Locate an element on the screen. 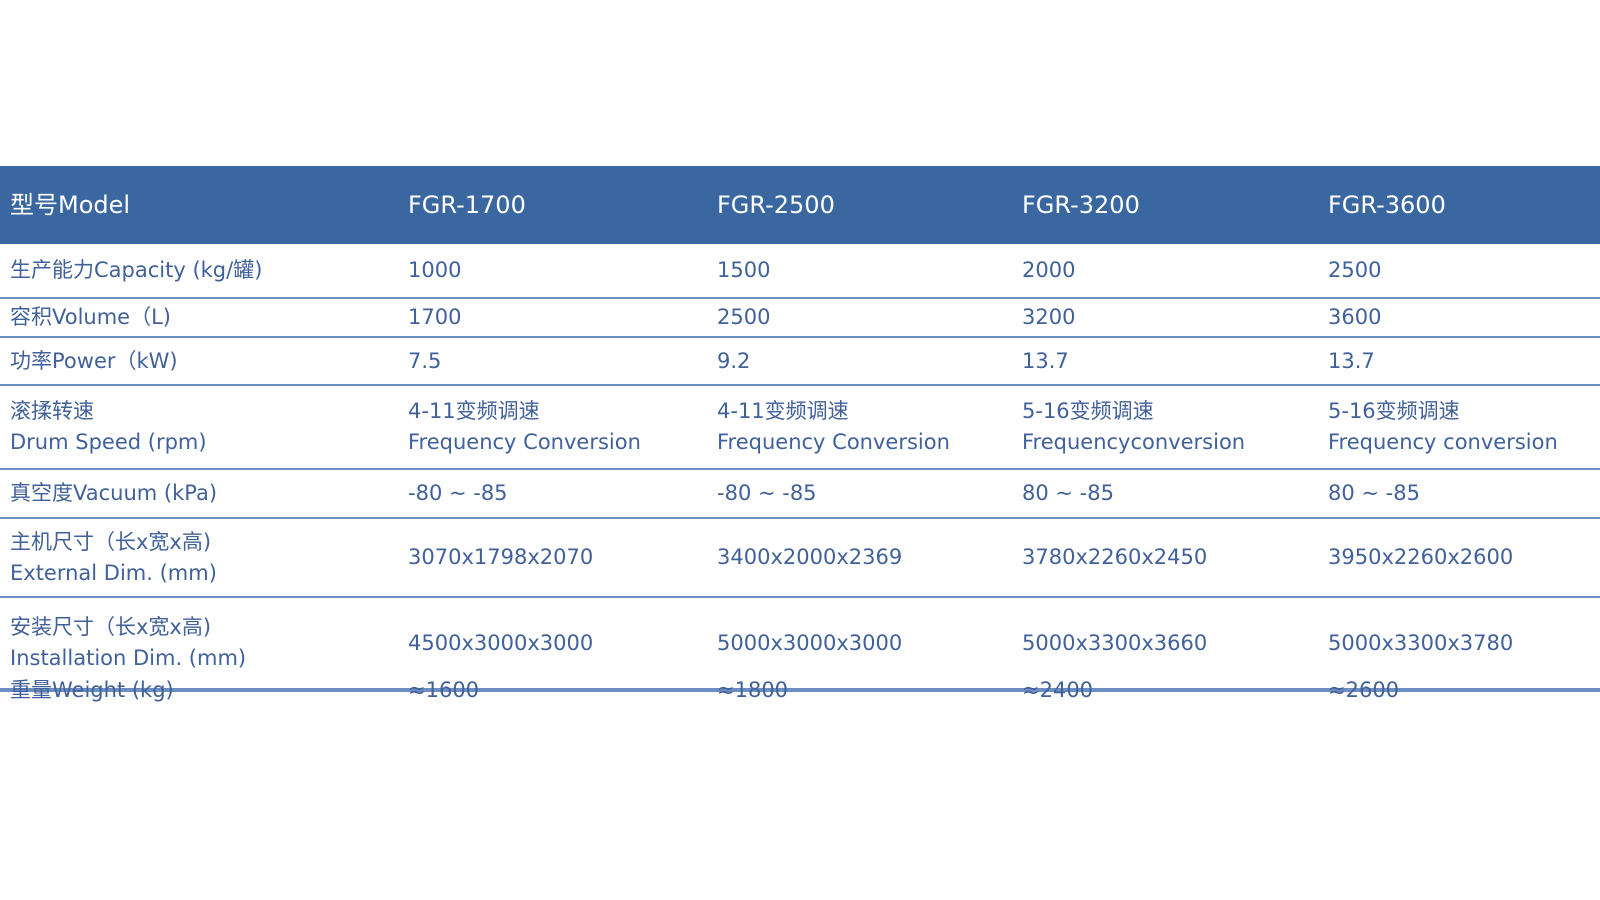 Image resolution: width=1600 pixels, height=900 pixels. row-value: 3600 is located at coordinates (1354, 317).